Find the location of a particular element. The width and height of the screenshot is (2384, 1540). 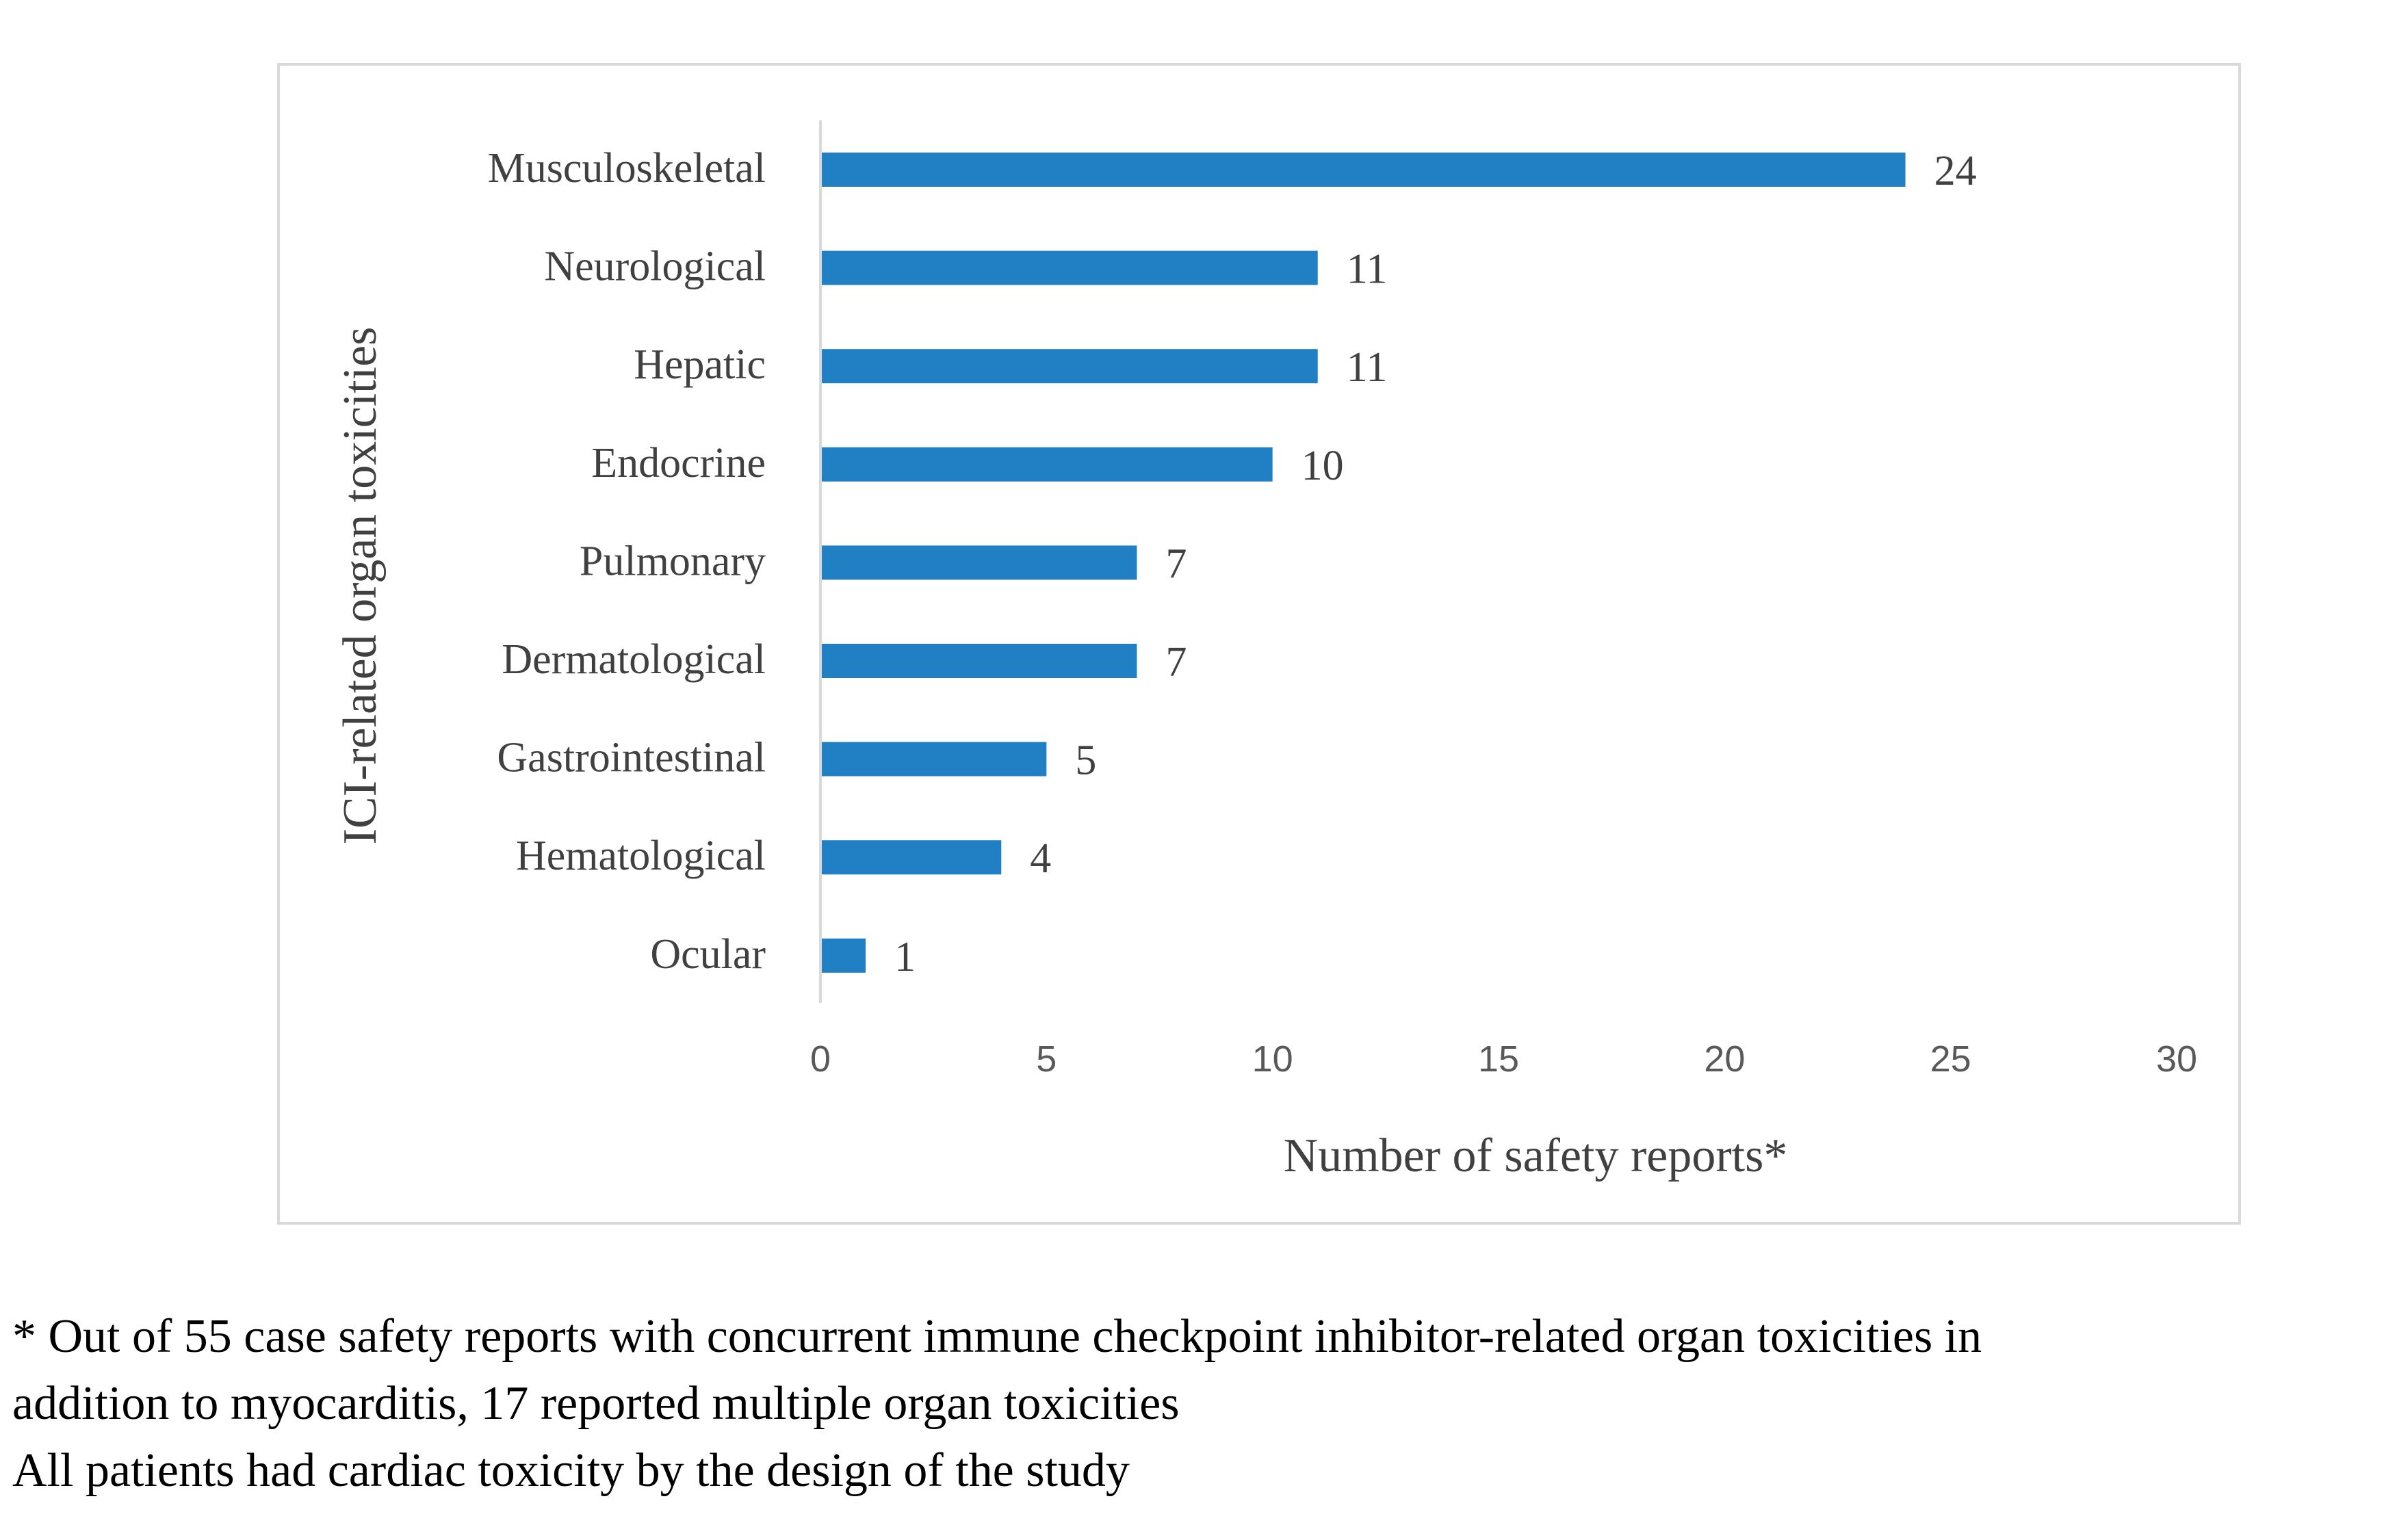

category-label: Dermatological is located at coordinates (634, 659).